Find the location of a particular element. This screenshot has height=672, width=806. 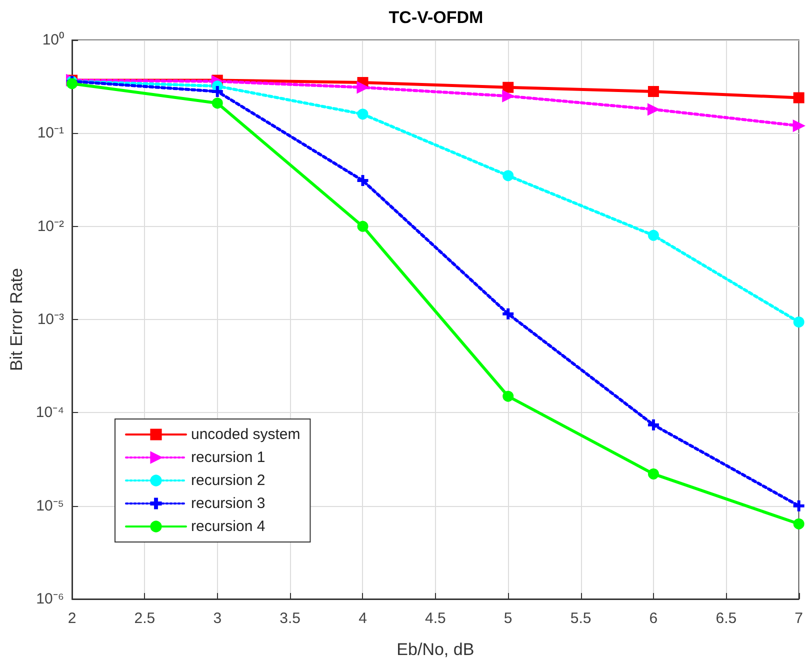

legend-label: recursion 3 is located at coordinates (228, 503).